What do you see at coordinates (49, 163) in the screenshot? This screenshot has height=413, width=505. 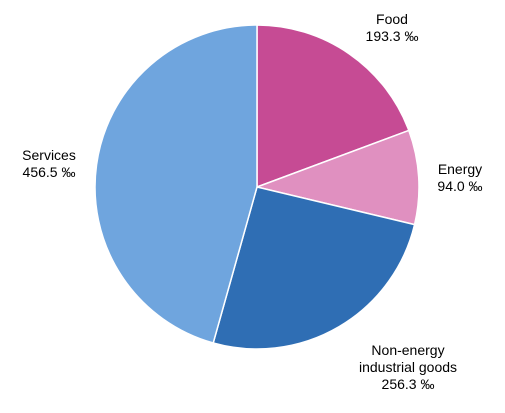 I see `slice-label-services: Services 456.5 ‰` at bounding box center [49, 163].